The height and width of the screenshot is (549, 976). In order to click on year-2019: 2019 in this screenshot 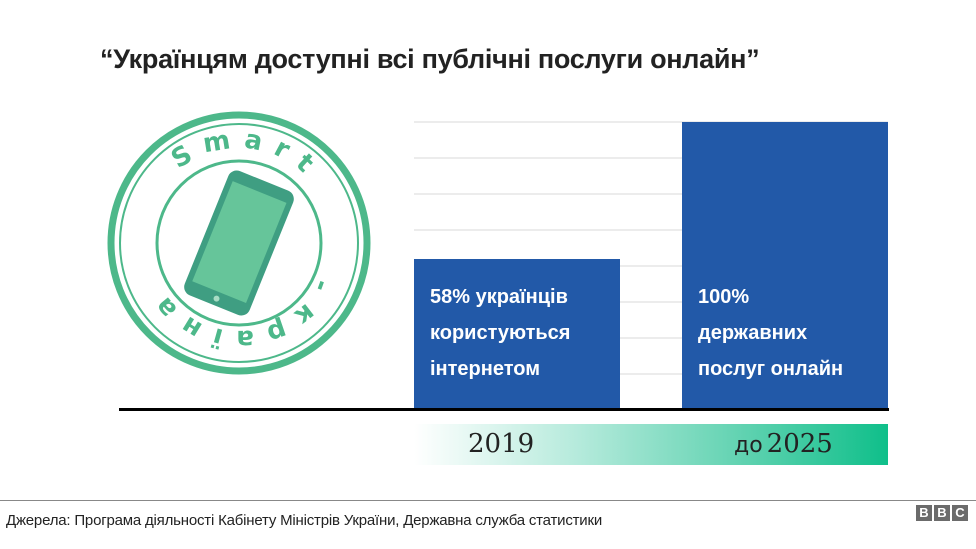, I will do `click(501, 444)`.